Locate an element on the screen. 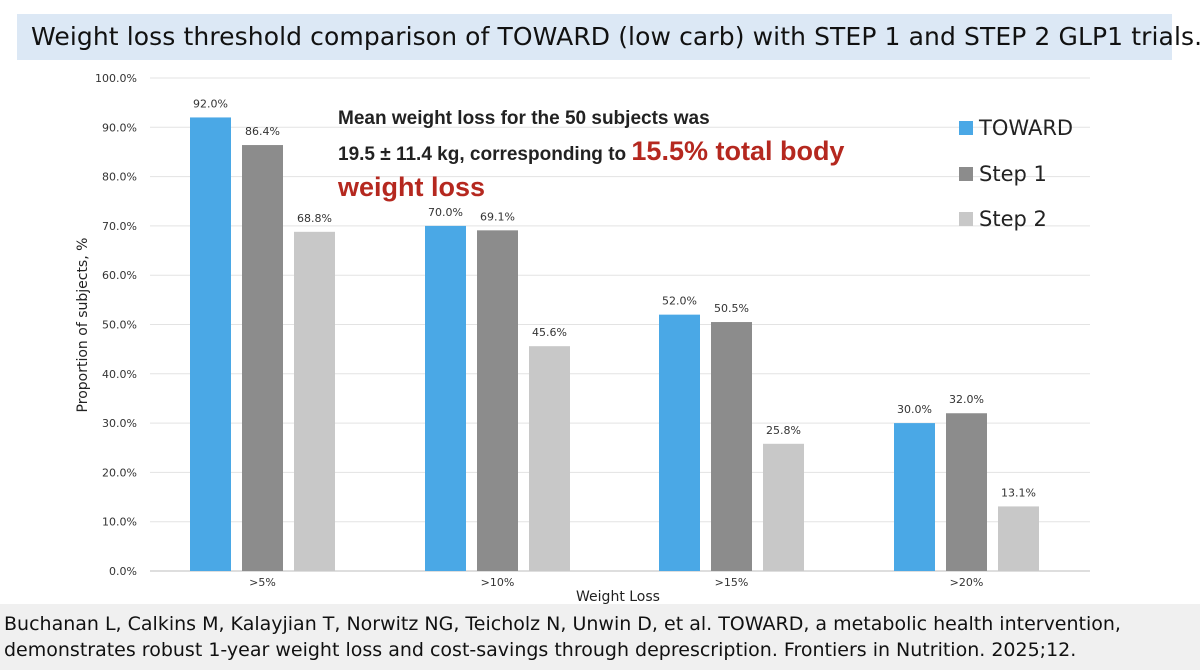  y-tick-label: 80.0% is located at coordinates (119, 177).